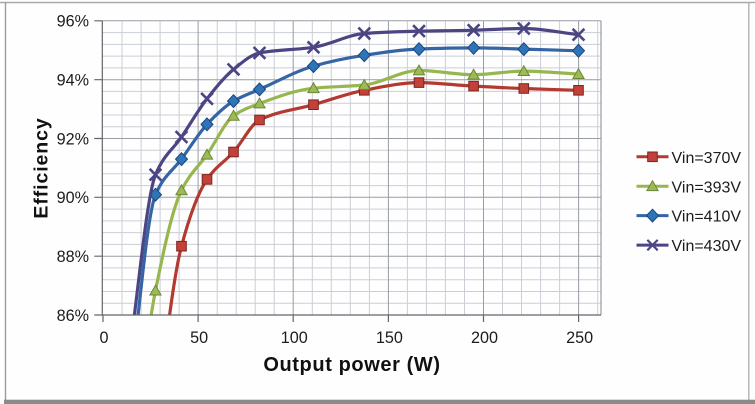 This screenshot has width=755, height=404. I want to click on svg-text: Output power (W), so click(351, 365).